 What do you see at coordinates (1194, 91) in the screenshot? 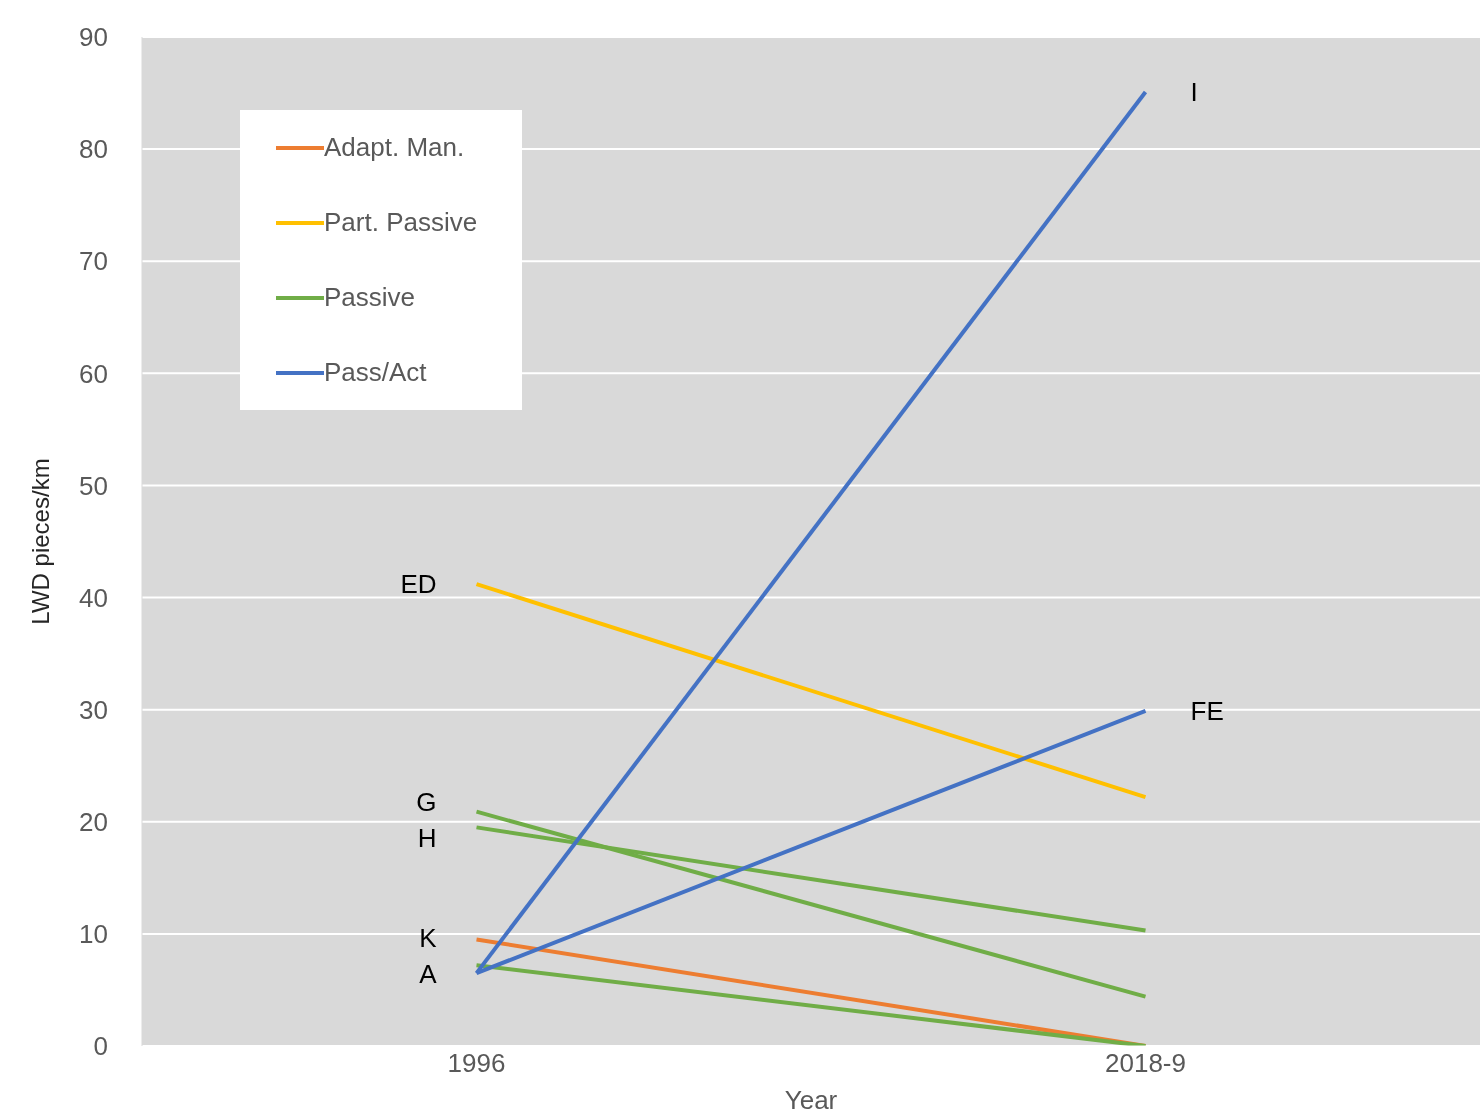
I see `annotation: I` at bounding box center [1194, 91].